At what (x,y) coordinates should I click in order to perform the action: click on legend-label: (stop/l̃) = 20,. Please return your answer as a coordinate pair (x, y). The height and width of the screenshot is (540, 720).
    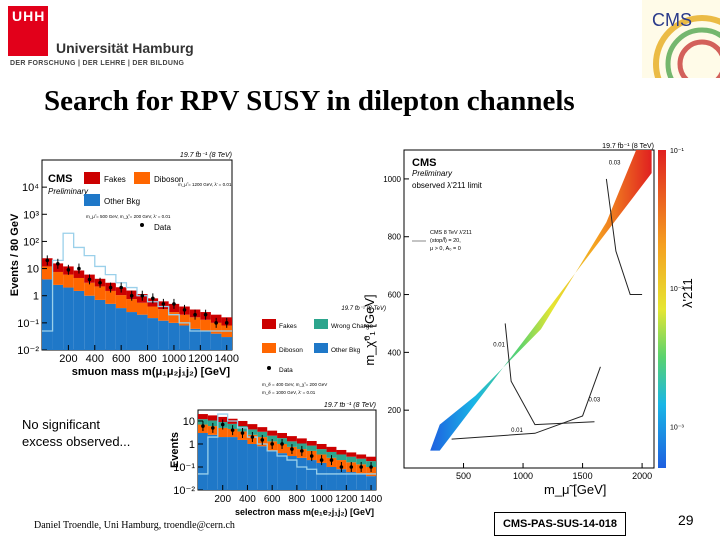
    Looking at the image, I should click on (445, 240).